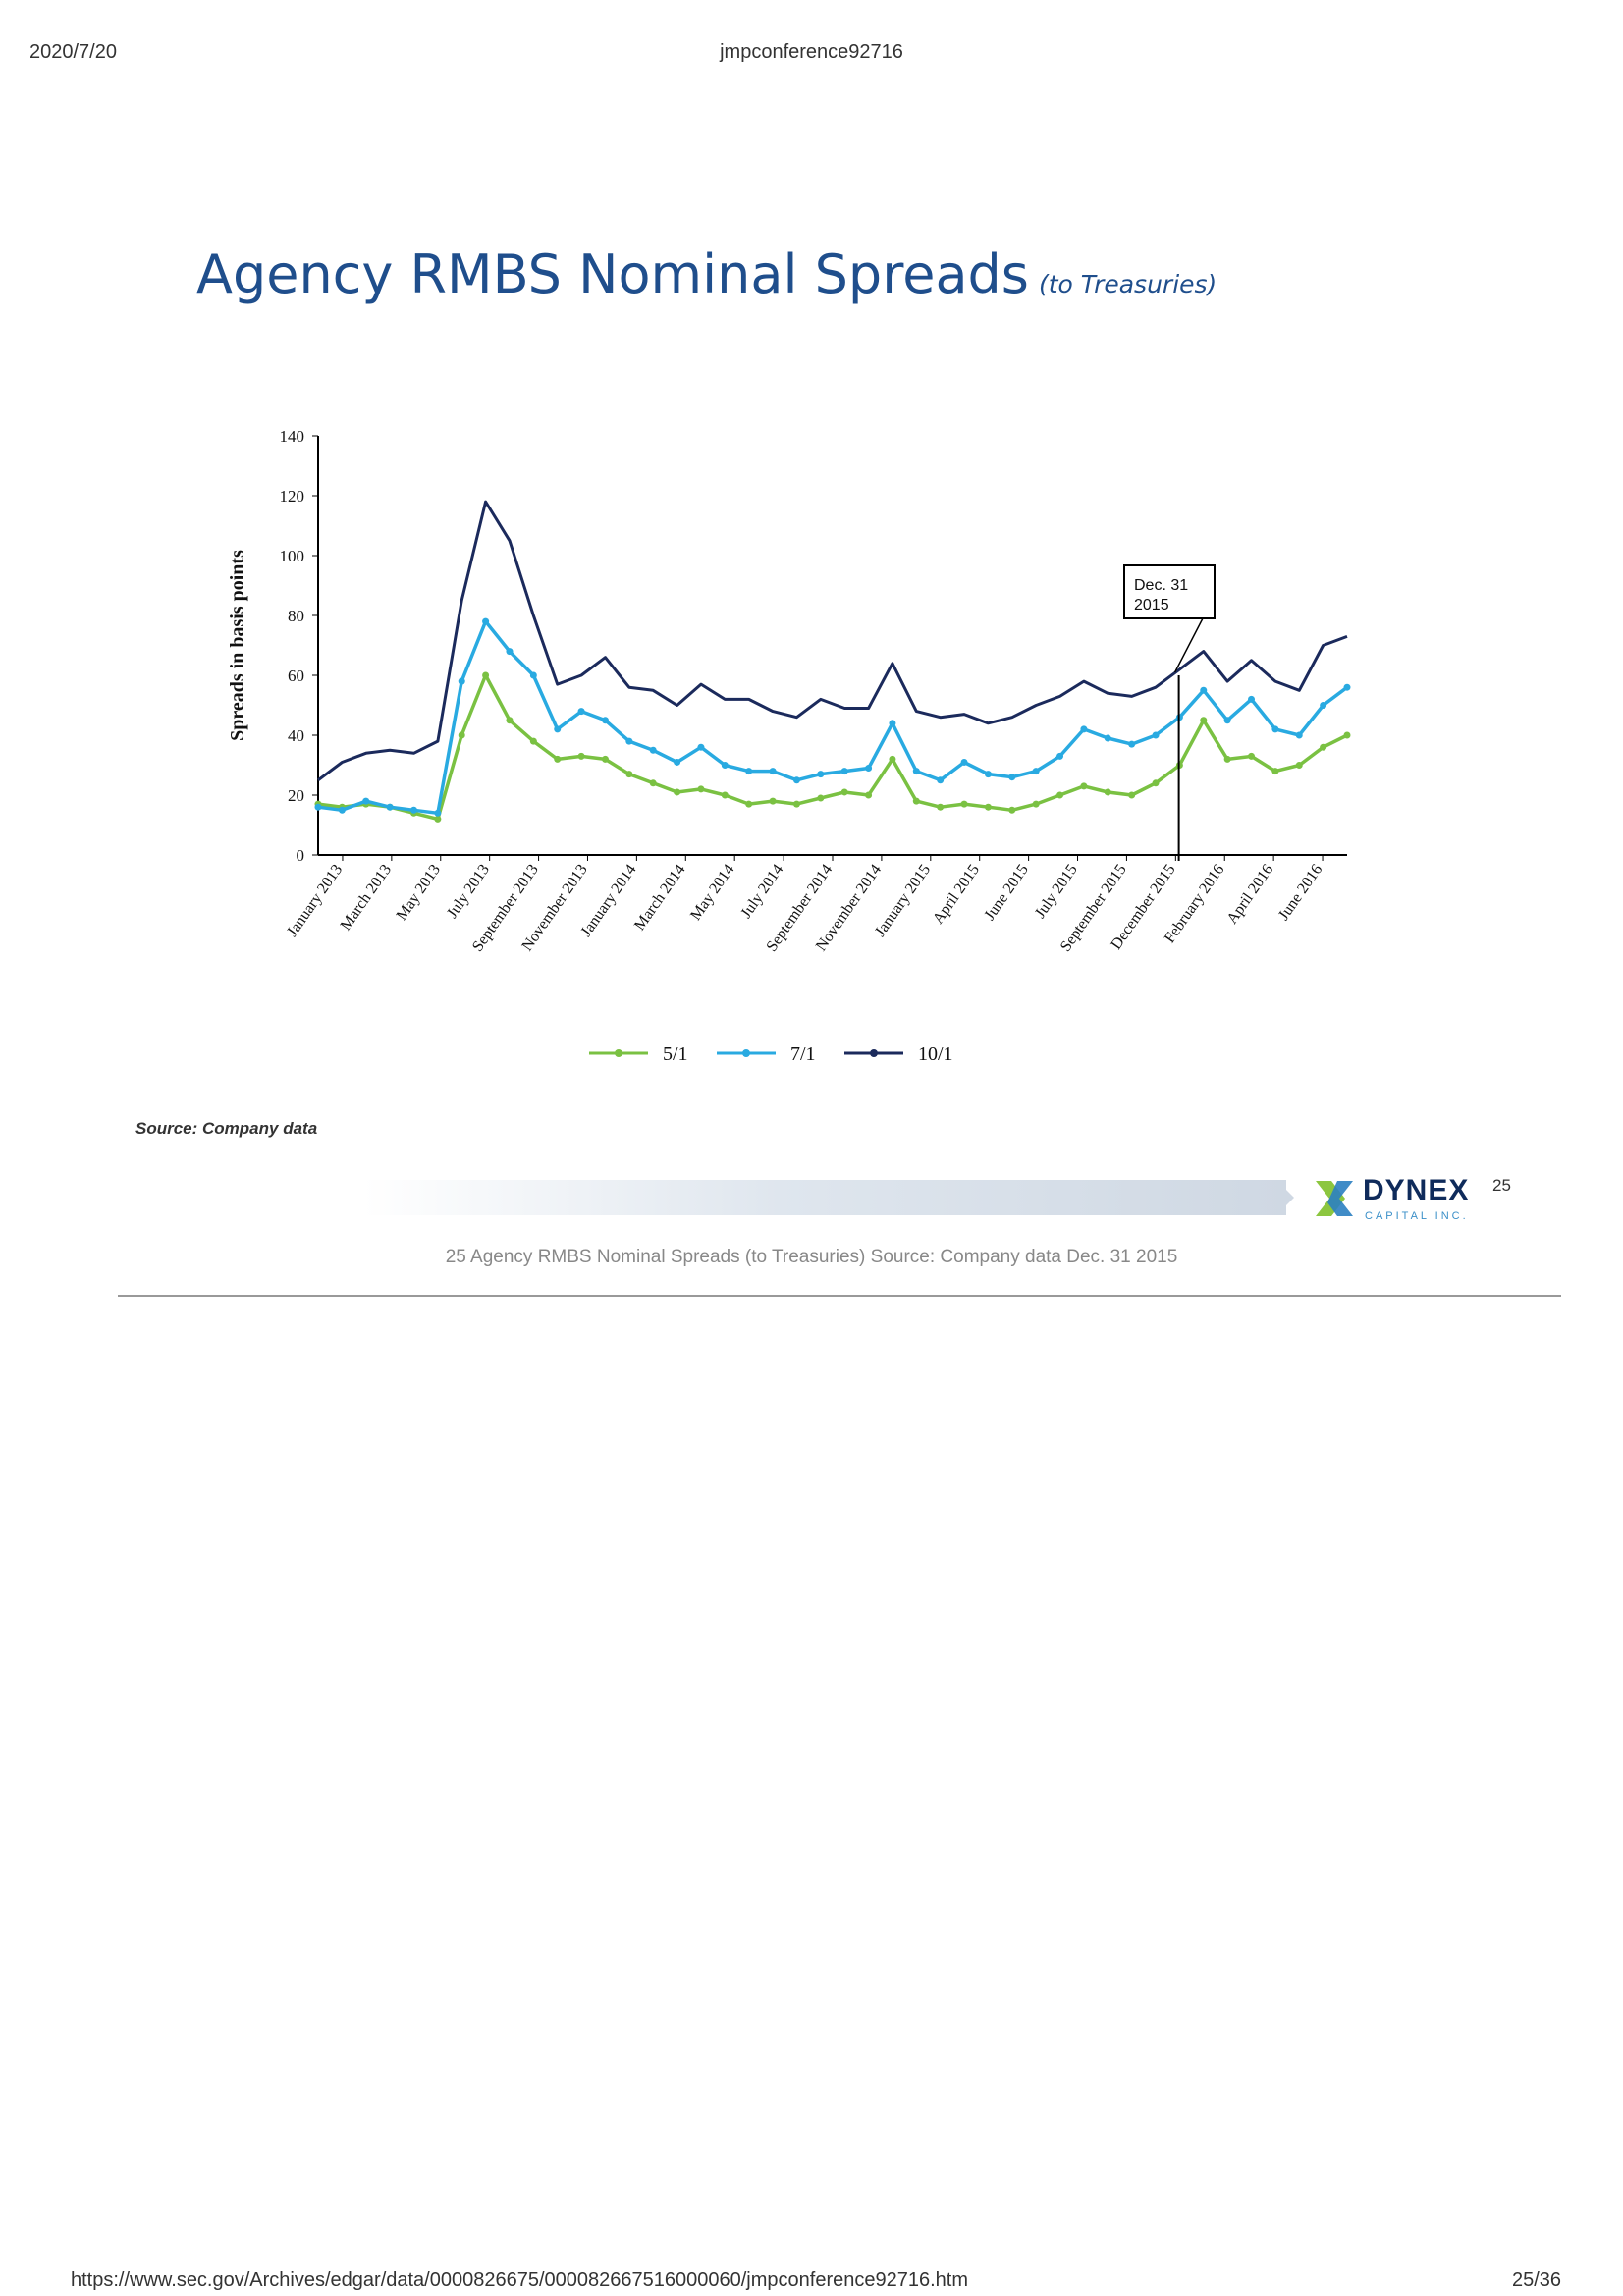 The height and width of the screenshot is (2296, 1623). What do you see at coordinates (1537, 2280) in the screenshot?
I see `browser-page-number: 25/36` at bounding box center [1537, 2280].